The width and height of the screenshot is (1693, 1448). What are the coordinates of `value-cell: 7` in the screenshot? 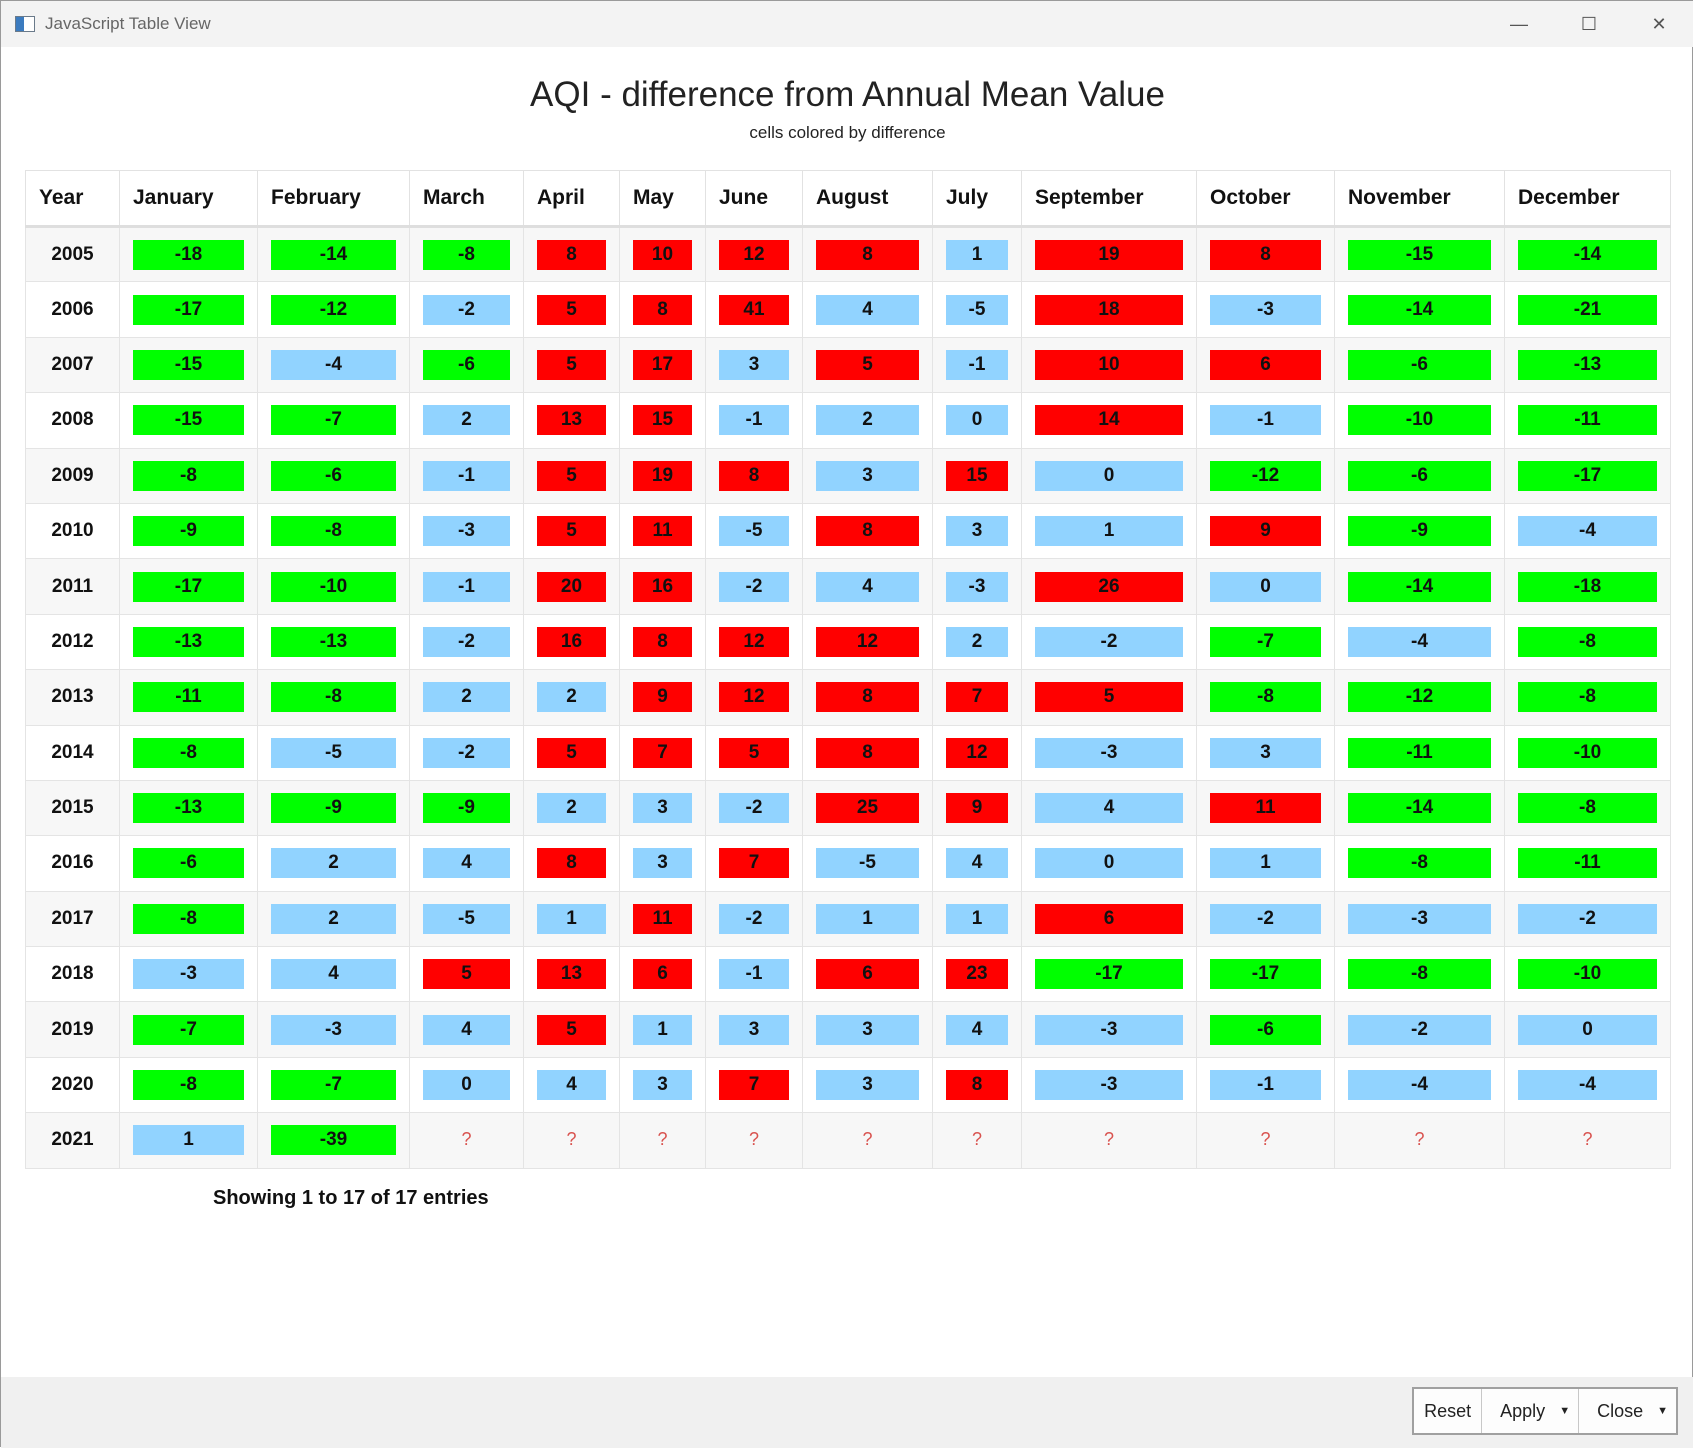 It's located at (754, 863).